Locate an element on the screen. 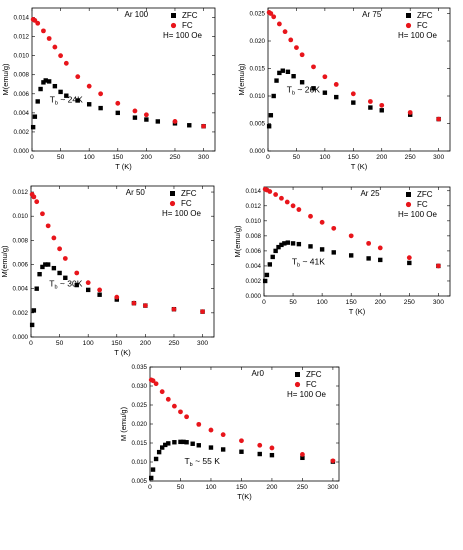 This screenshot has width=463, height=550. y-axis-label: M(emu/g) is located at coordinates (4, 261).